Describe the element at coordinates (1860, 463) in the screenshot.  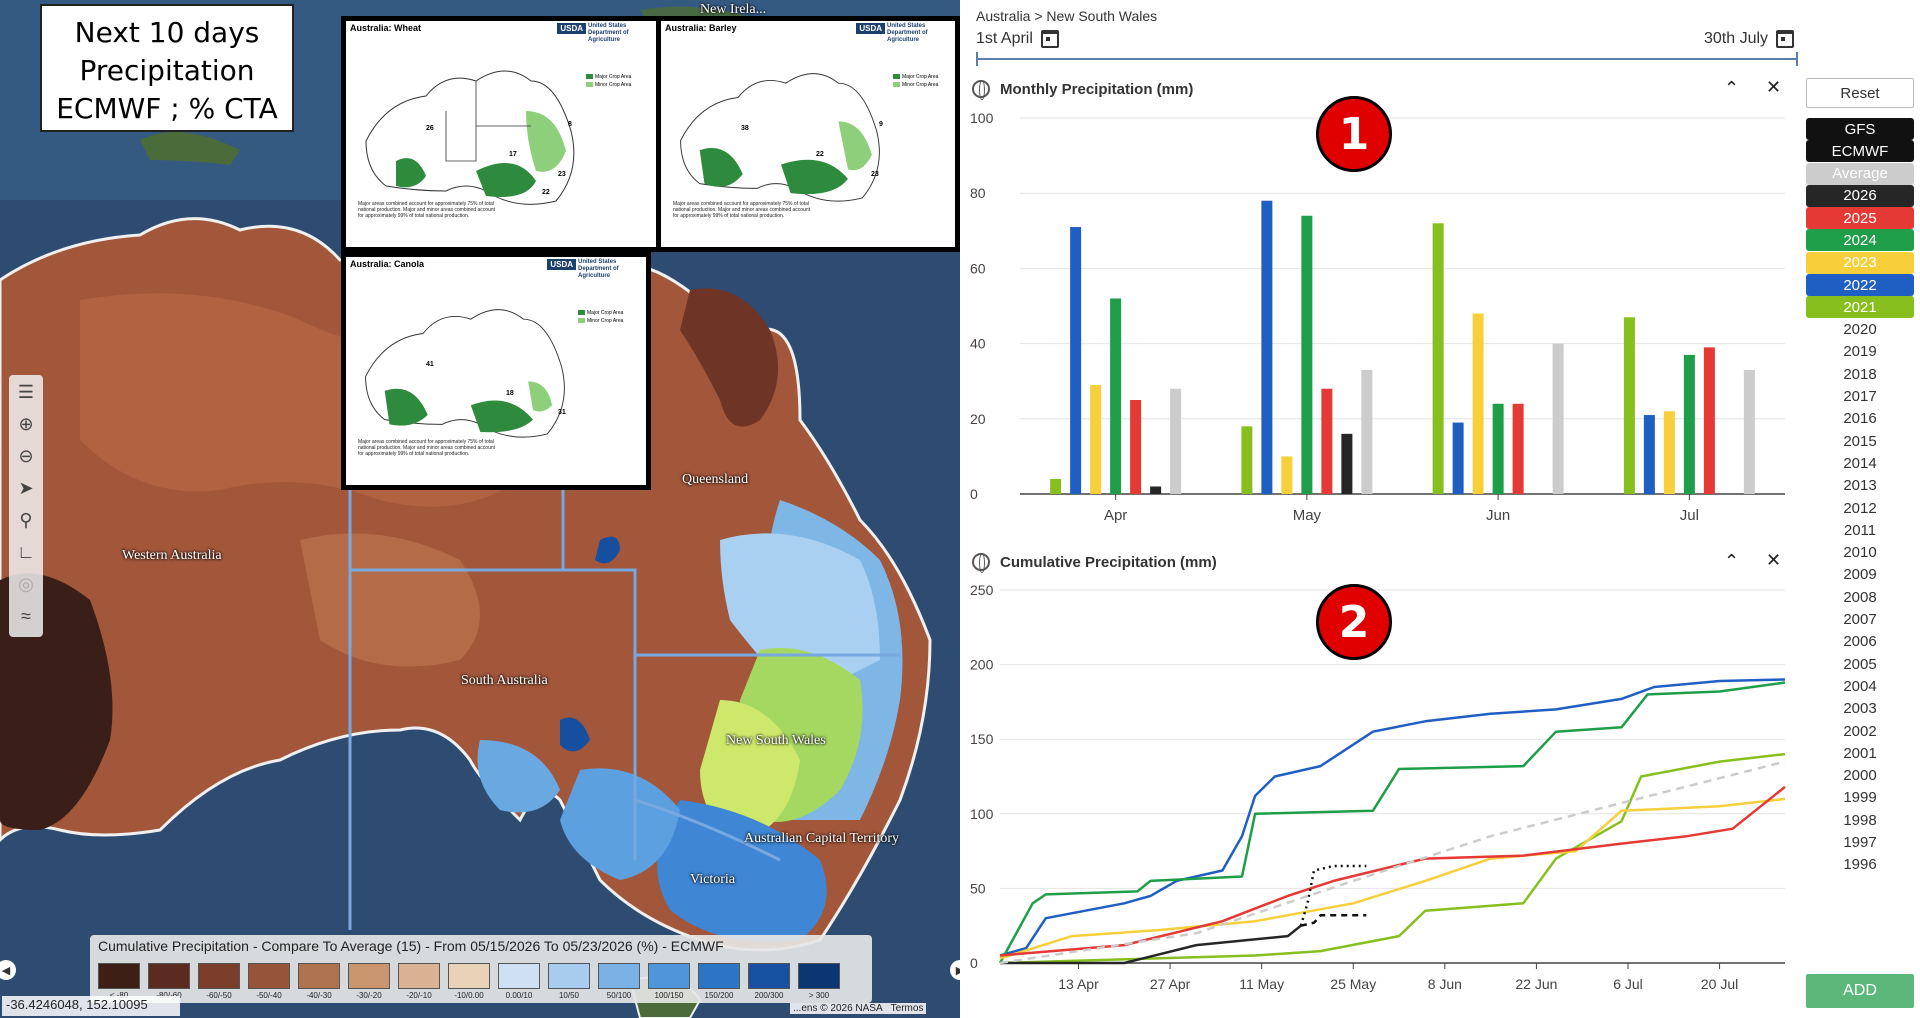
I see `series-toggle-2014: 2014` at that location.